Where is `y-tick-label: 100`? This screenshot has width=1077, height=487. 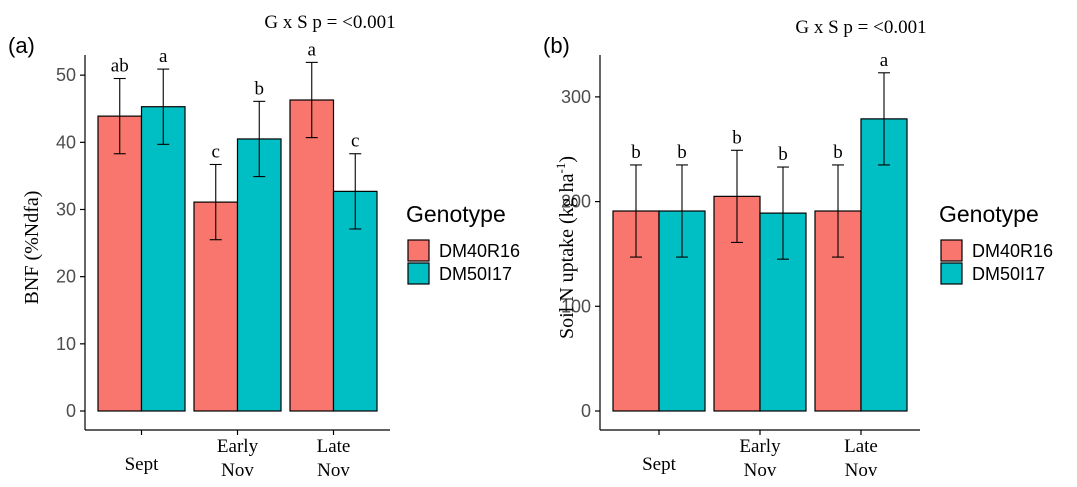 y-tick-label: 100 is located at coordinates (576, 306).